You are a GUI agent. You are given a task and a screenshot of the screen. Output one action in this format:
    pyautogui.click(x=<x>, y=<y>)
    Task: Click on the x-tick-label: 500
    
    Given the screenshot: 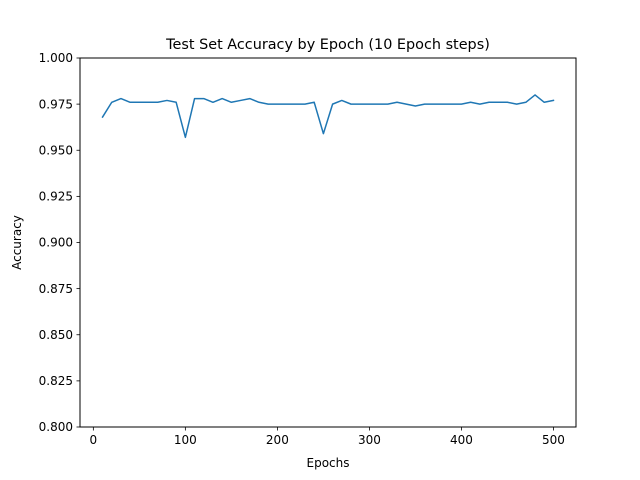 What is the action you would take?
    pyautogui.click(x=553, y=440)
    